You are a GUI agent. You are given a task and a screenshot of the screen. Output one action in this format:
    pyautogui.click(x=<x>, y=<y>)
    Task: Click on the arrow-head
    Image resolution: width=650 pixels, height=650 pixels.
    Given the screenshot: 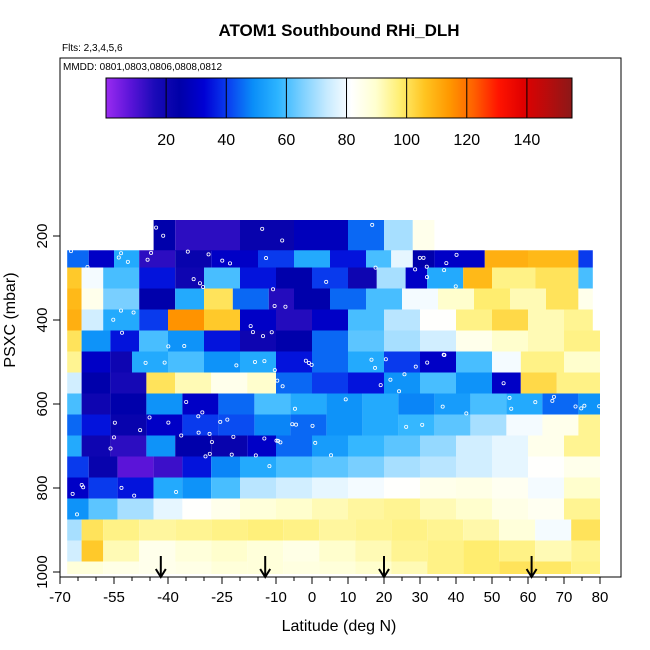 What is the action you would take?
    pyautogui.click(x=531, y=573)
    